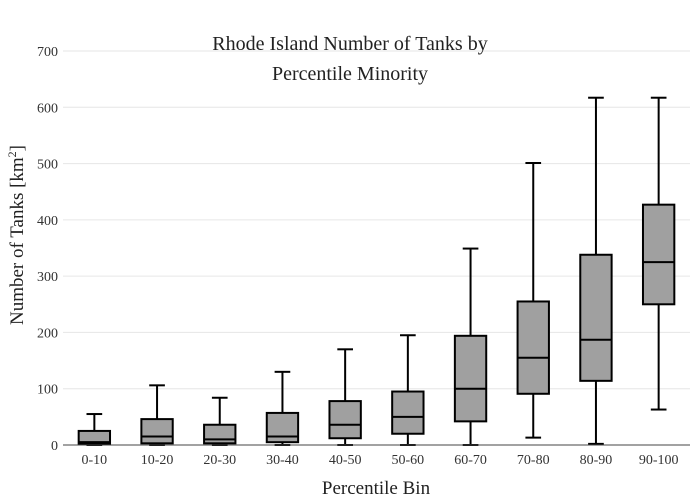  I want to click on x-tick-label-10-20: 10-20, so click(157, 460).